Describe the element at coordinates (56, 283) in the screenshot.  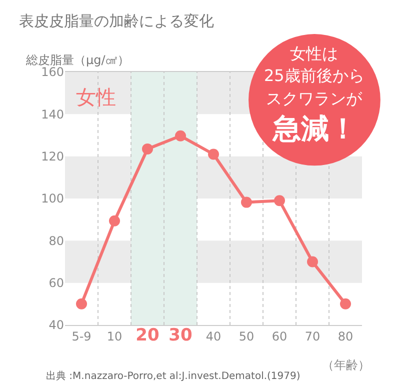
I see `y-tick-label: 60` at that location.